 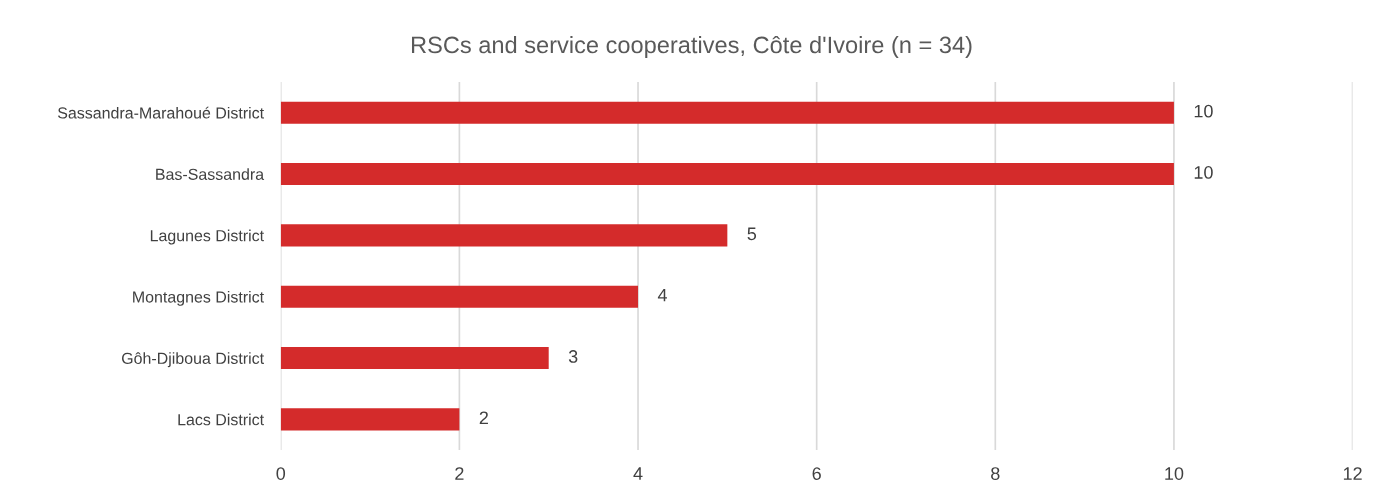 What do you see at coordinates (207, 237) in the screenshot?
I see `y-tick-label: Lagunes District` at bounding box center [207, 237].